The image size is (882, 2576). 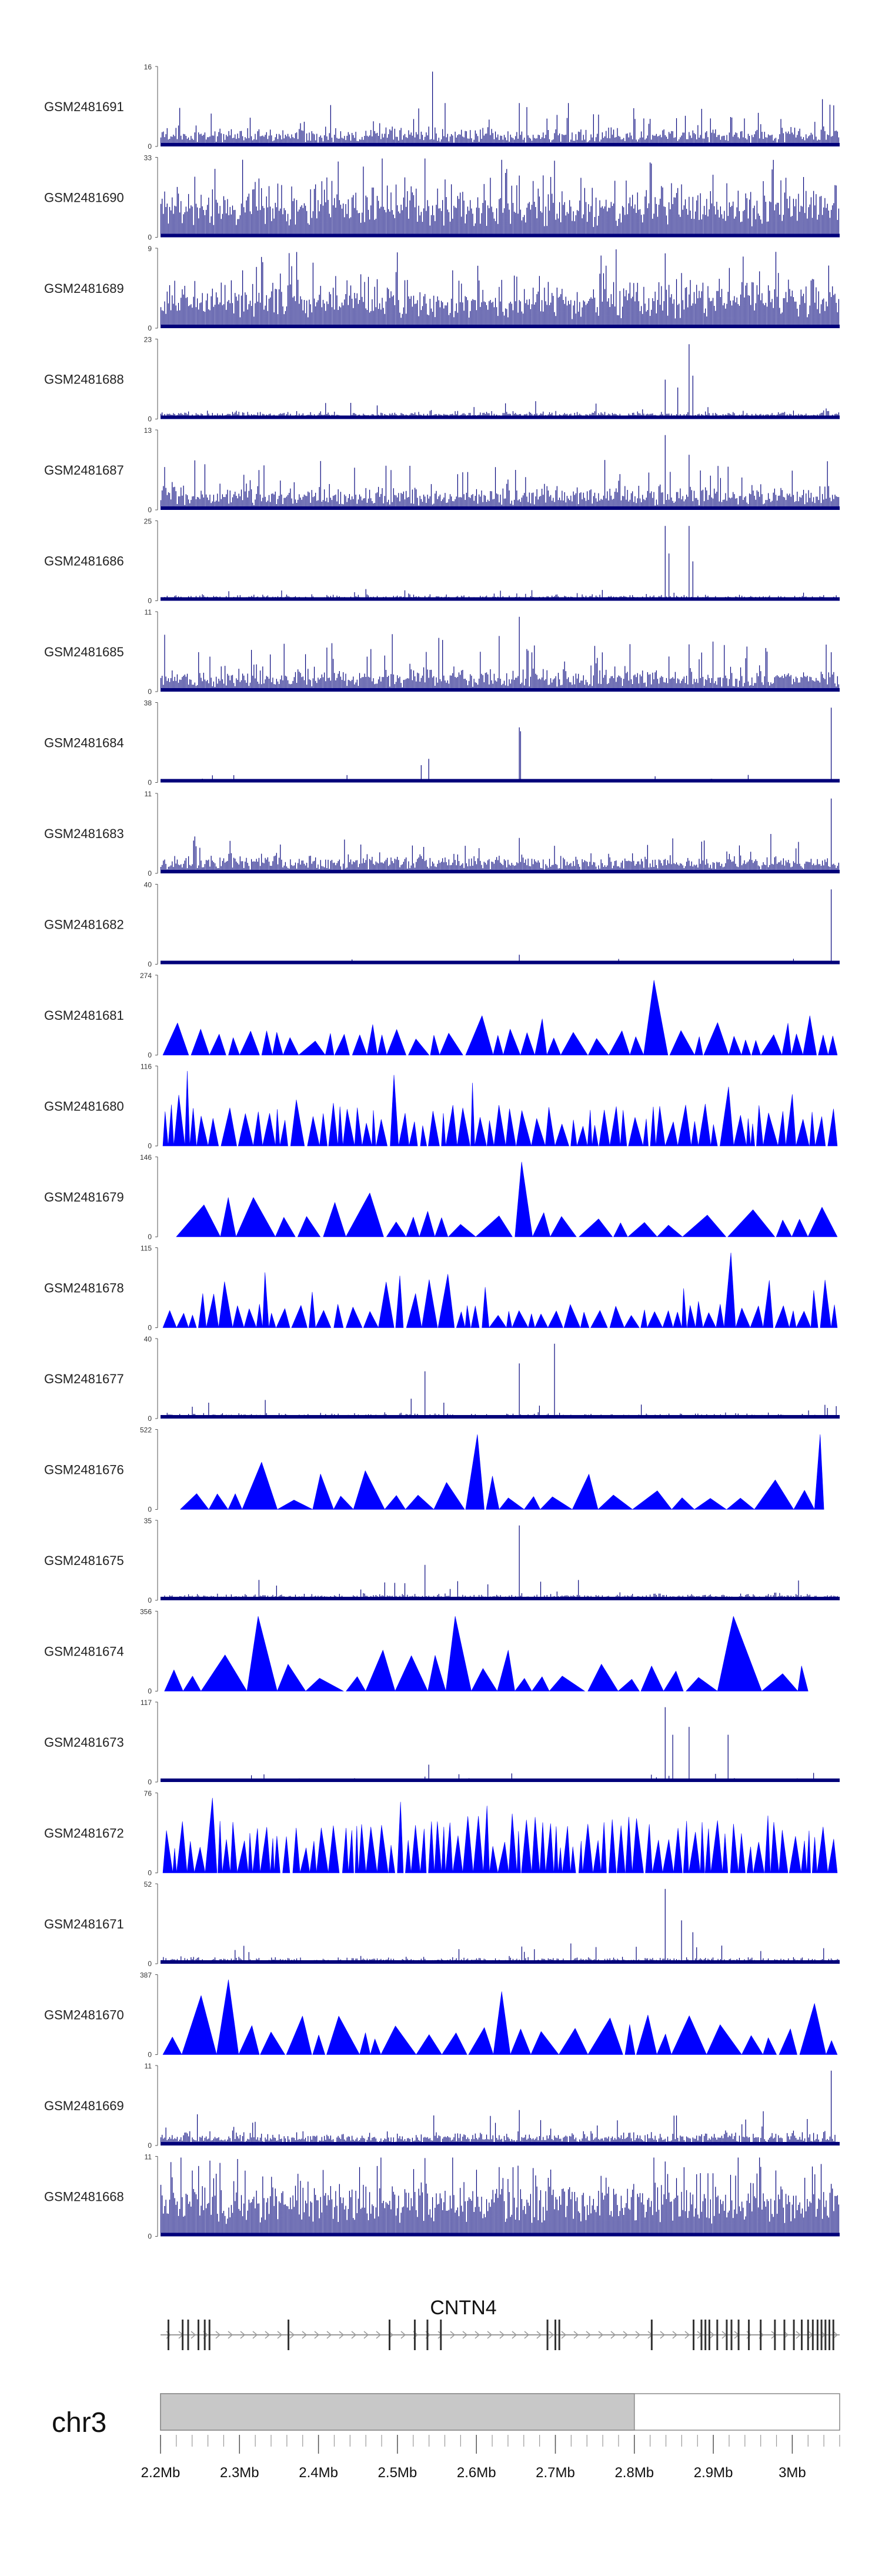 What do you see at coordinates (84, 743) in the screenshot?
I see `track-label: GSM2481684` at bounding box center [84, 743].